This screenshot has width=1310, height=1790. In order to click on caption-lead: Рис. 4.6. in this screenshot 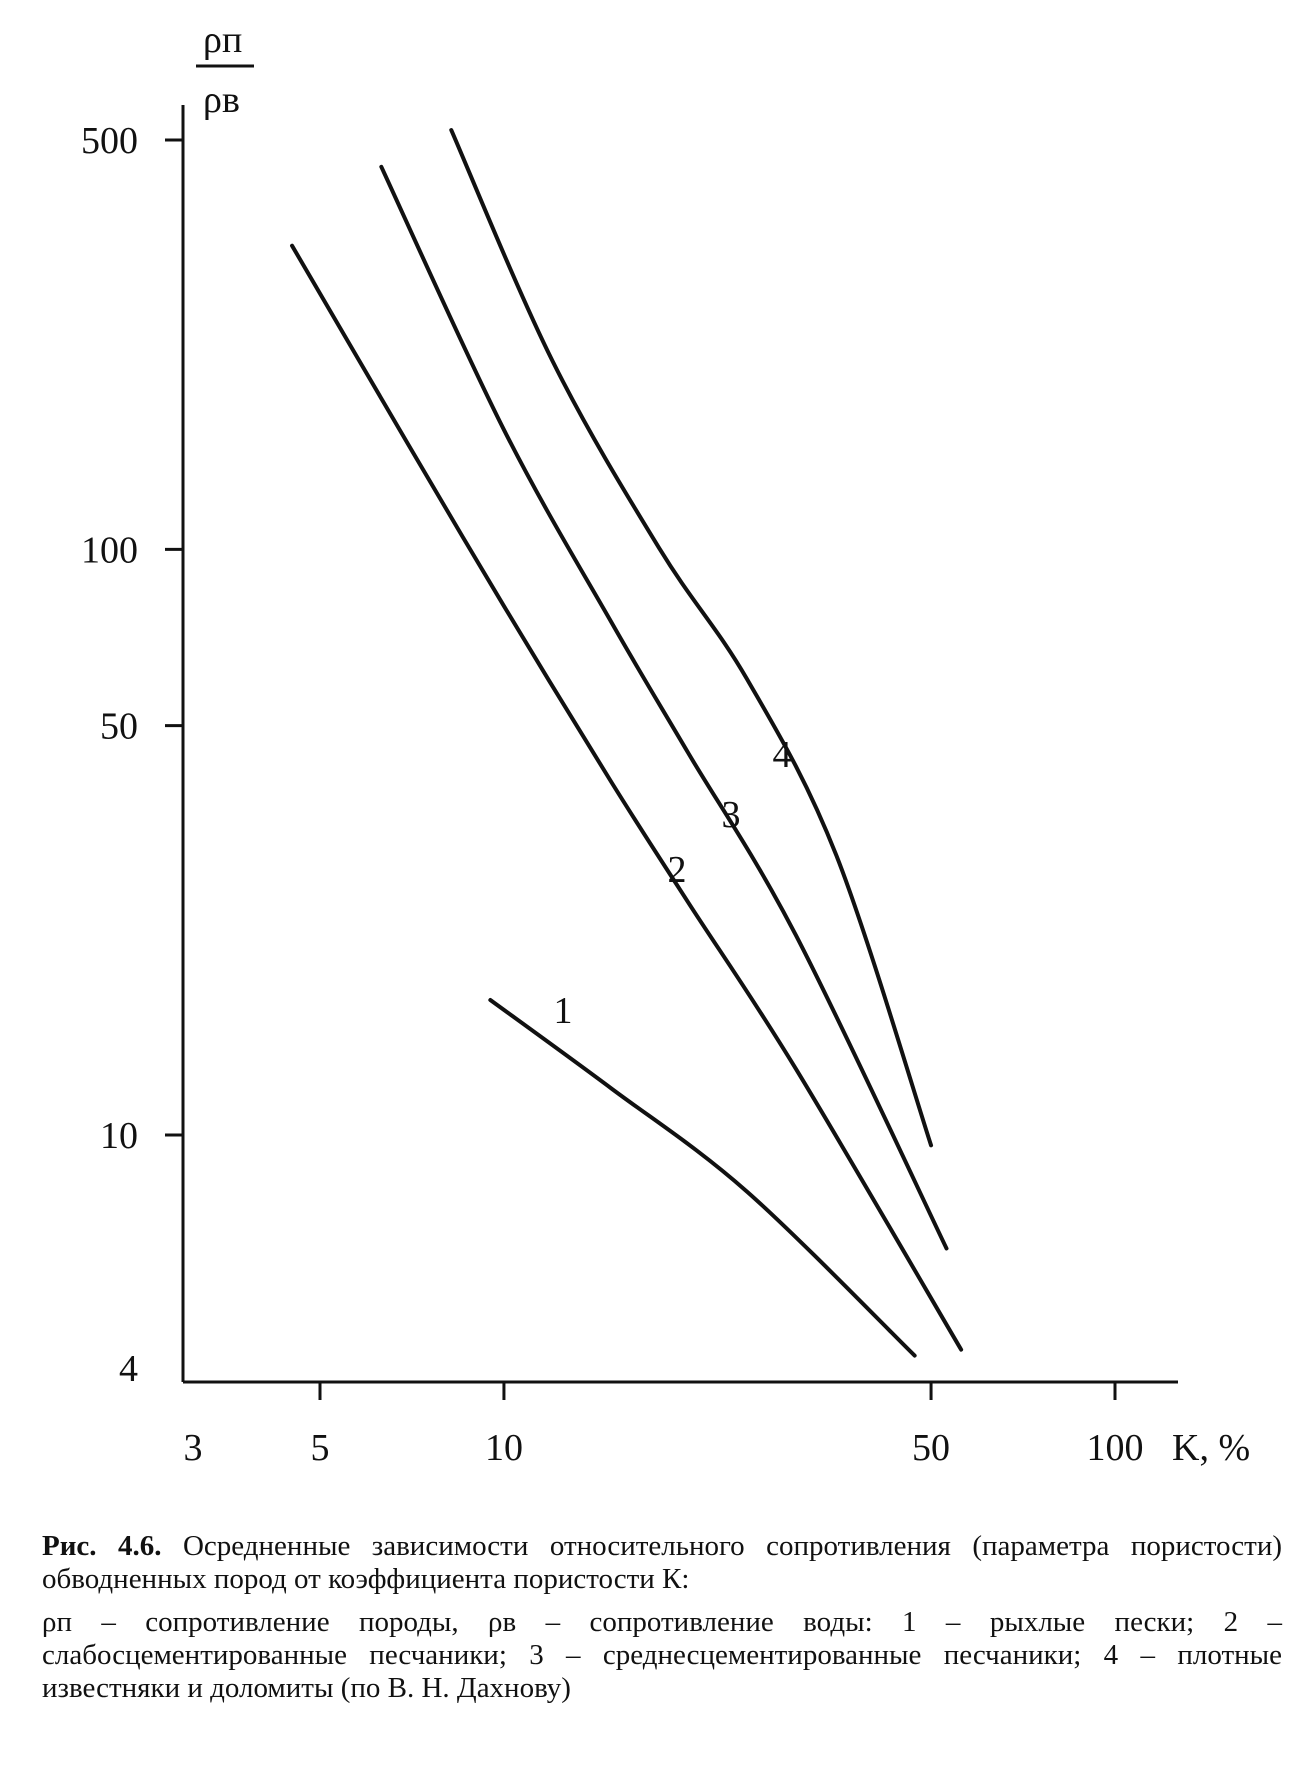, I will do `click(102, 1546)`.